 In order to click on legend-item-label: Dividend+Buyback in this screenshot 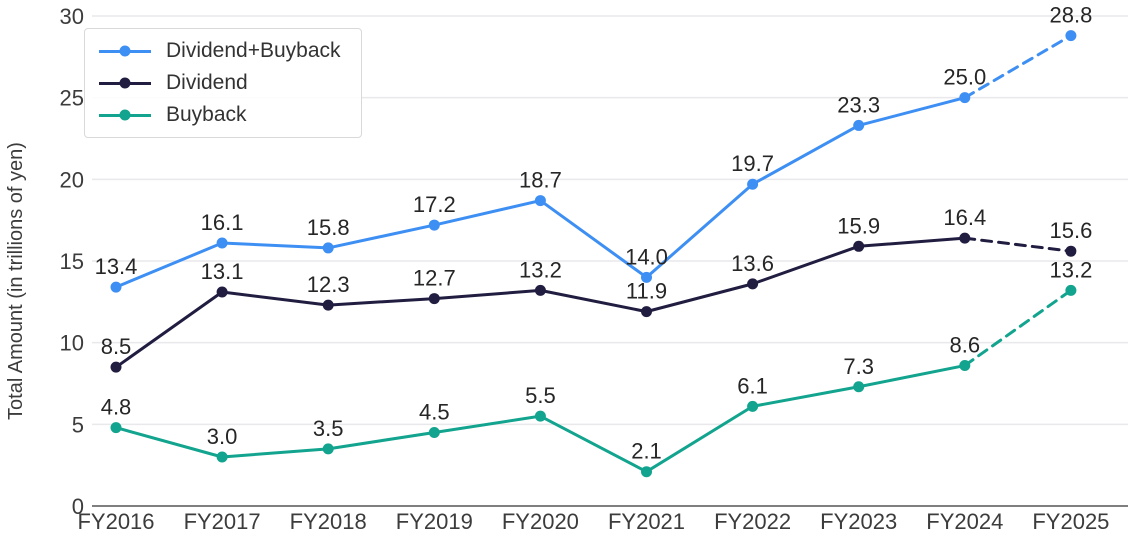, I will do `click(253, 50)`.